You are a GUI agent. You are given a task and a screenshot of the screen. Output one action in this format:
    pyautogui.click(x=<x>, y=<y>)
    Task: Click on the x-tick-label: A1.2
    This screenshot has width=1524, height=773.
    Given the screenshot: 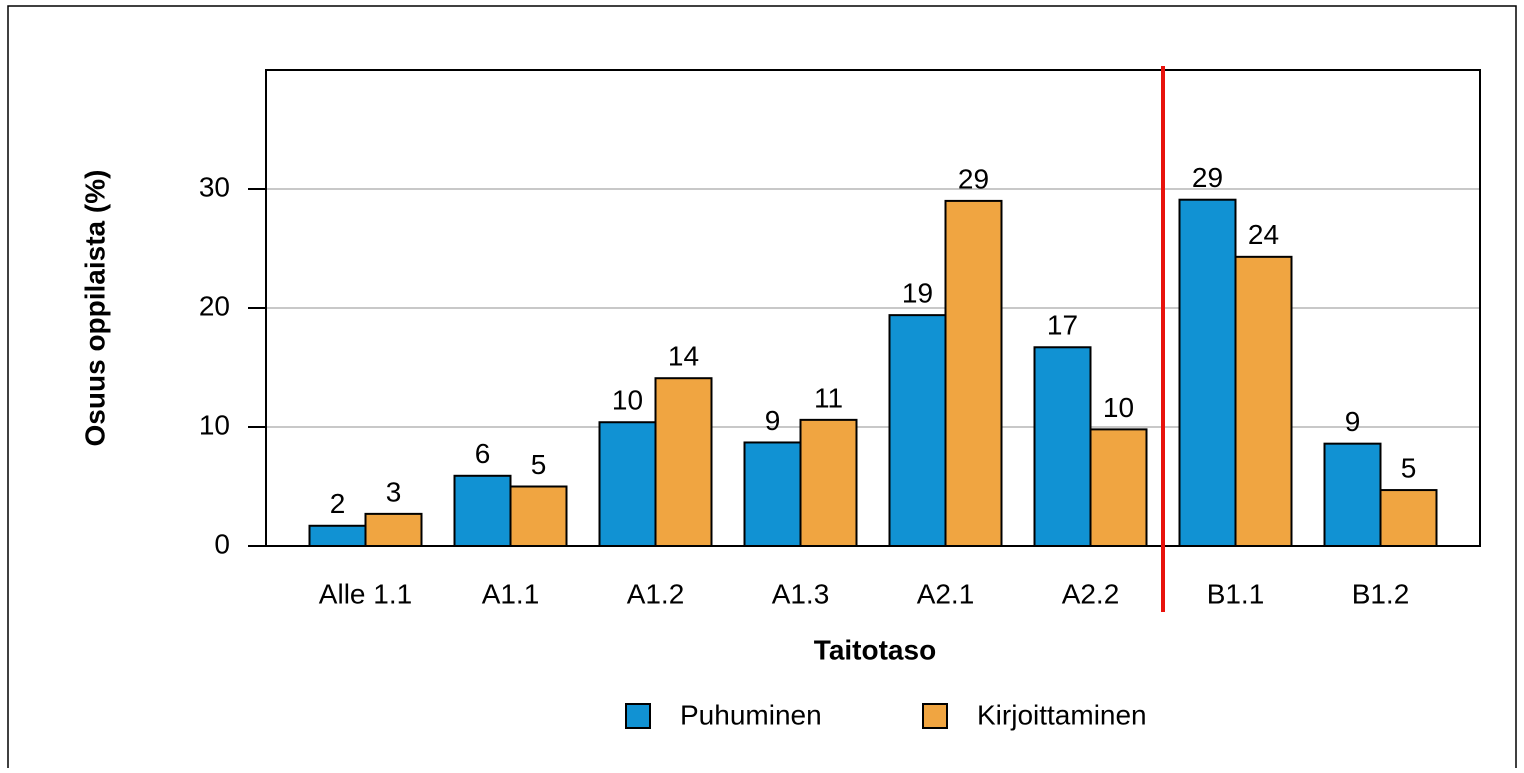 What is the action you would take?
    pyautogui.click(x=656, y=593)
    